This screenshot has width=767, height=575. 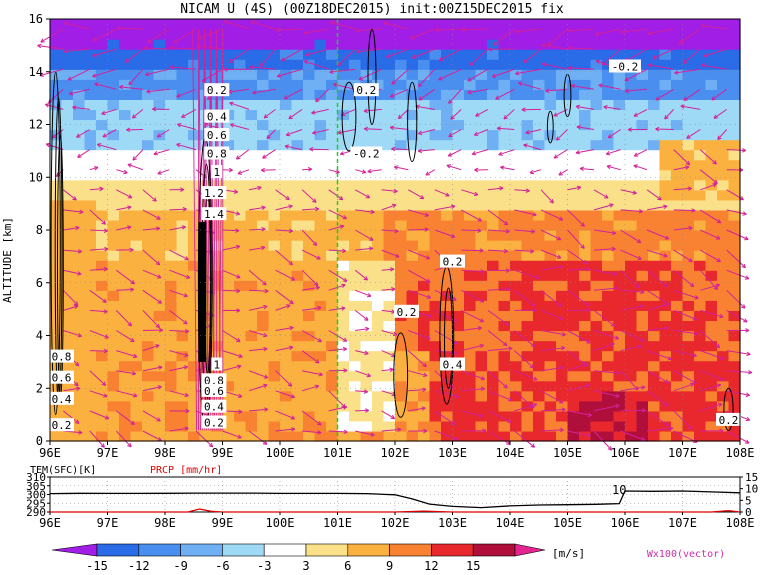 What do you see at coordinates (202, 292) in the screenshot?
I see `contour-dense-region` at bounding box center [202, 292].